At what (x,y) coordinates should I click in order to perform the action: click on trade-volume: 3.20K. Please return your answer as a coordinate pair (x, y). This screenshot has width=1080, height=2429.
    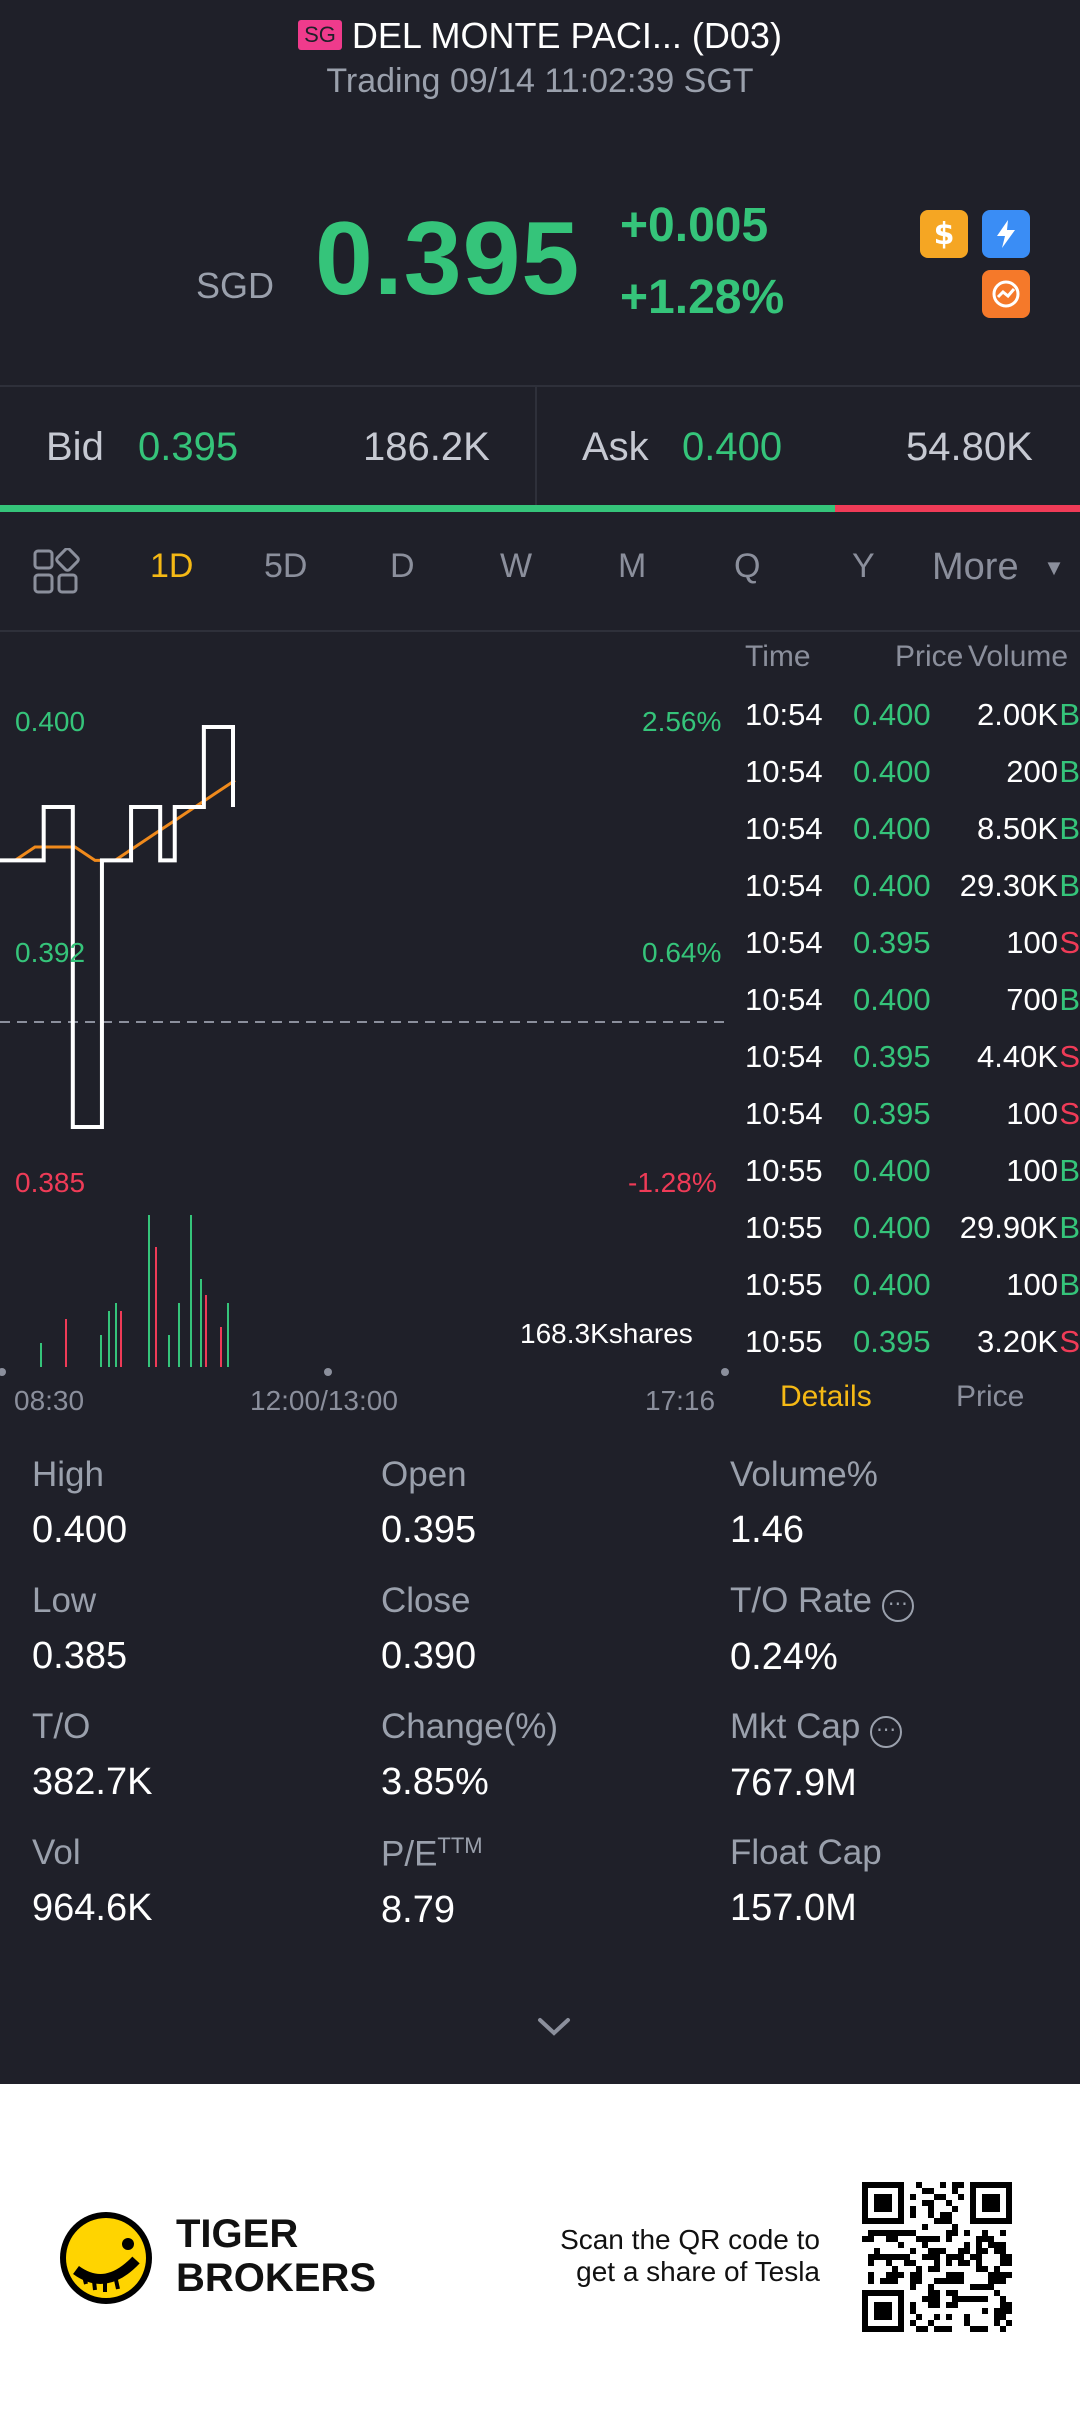
    Looking at the image, I should click on (1017, 1341).